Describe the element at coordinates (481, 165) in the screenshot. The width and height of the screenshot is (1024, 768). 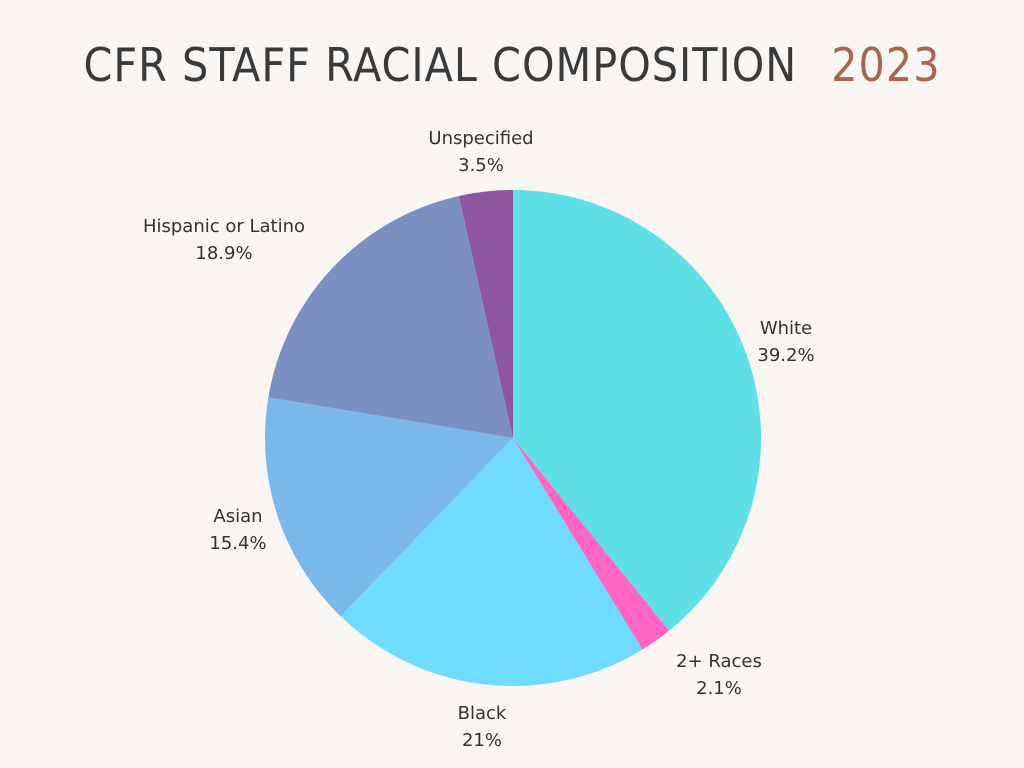
I see `slice-value-label: 3.5%` at that location.